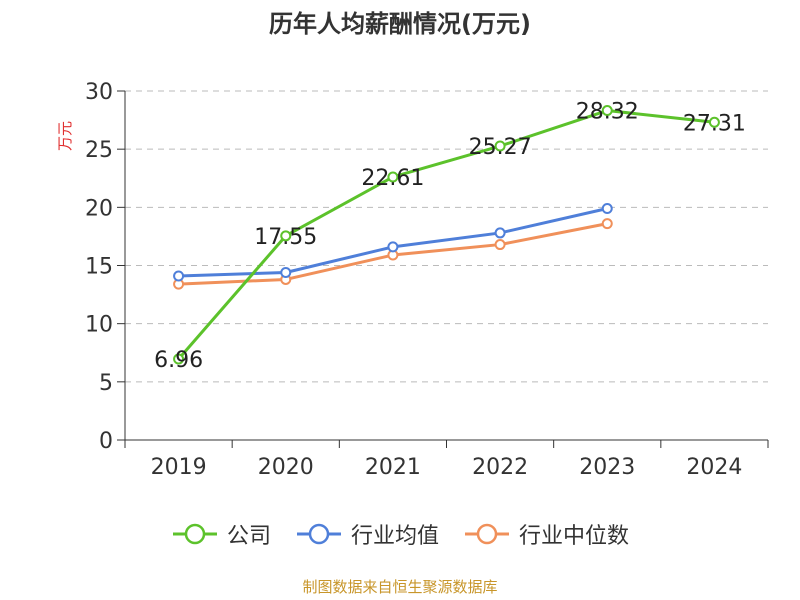 The image size is (800, 600). I want to click on x-tick-label: 2022, so click(500, 467).